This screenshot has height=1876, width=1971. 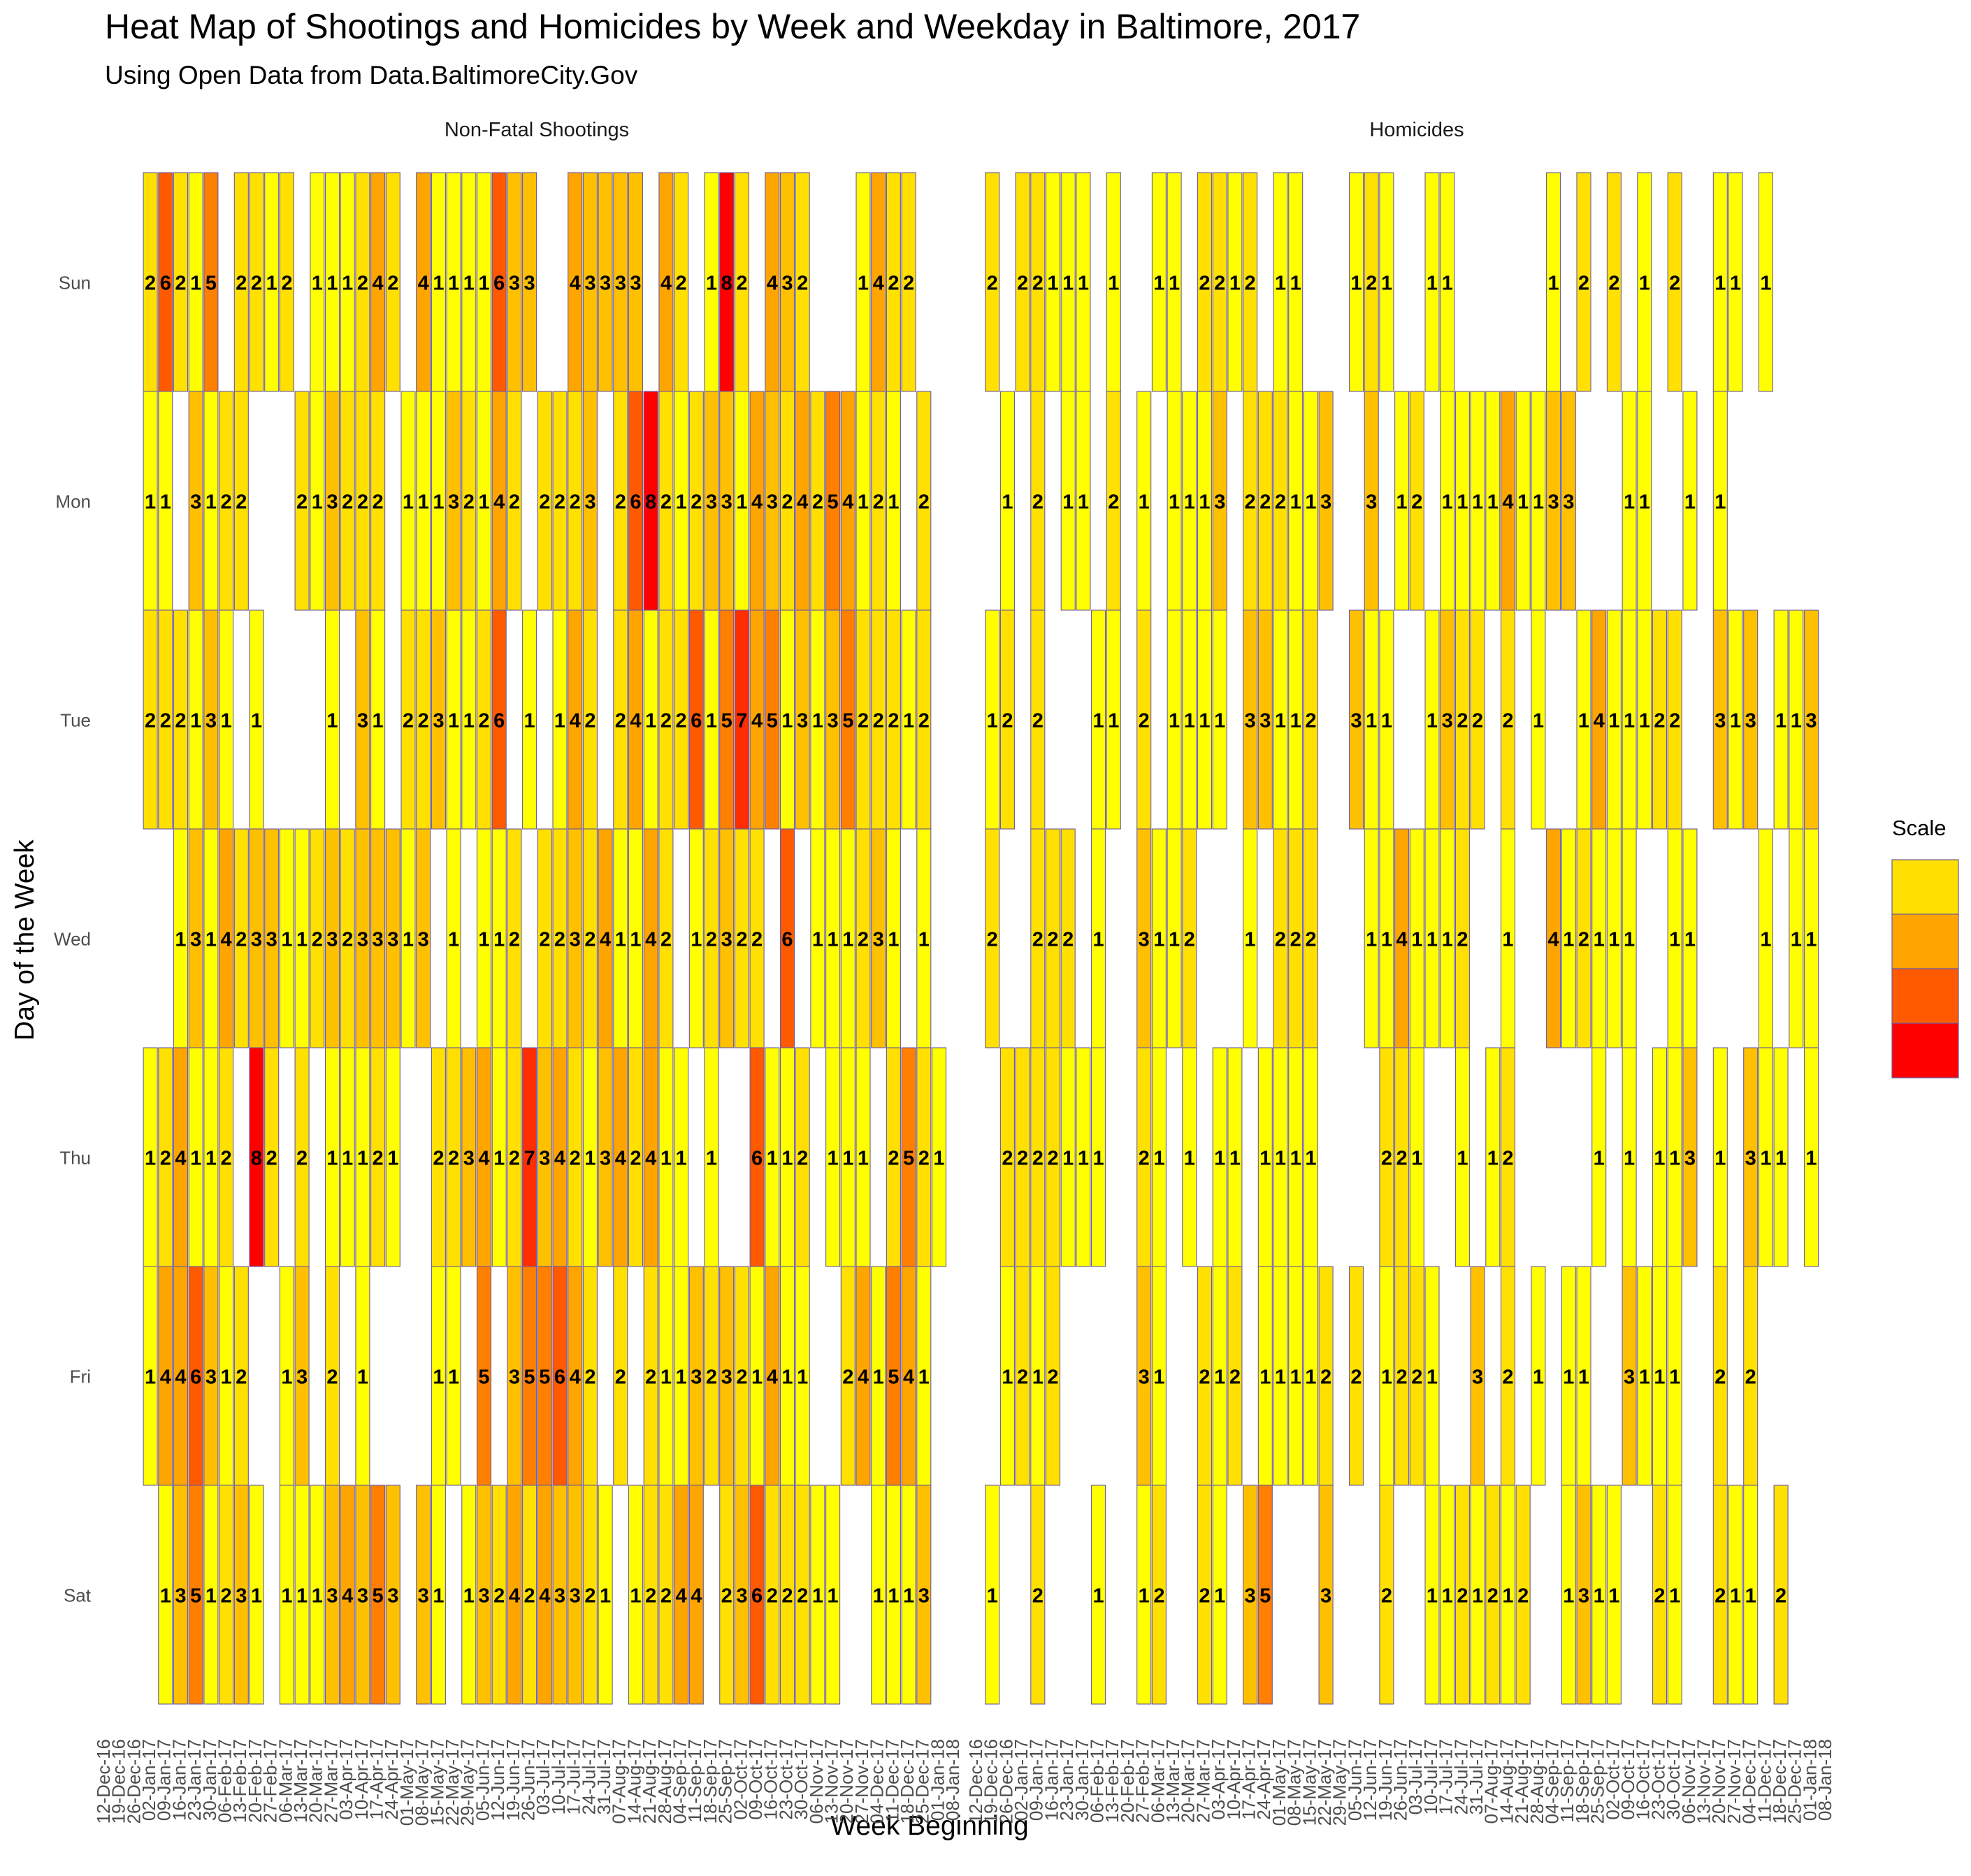 What do you see at coordinates (209, 1780) in the screenshot?
I see `x-tick-label: 30-Jan-17` at bounding box center [209, 1780].